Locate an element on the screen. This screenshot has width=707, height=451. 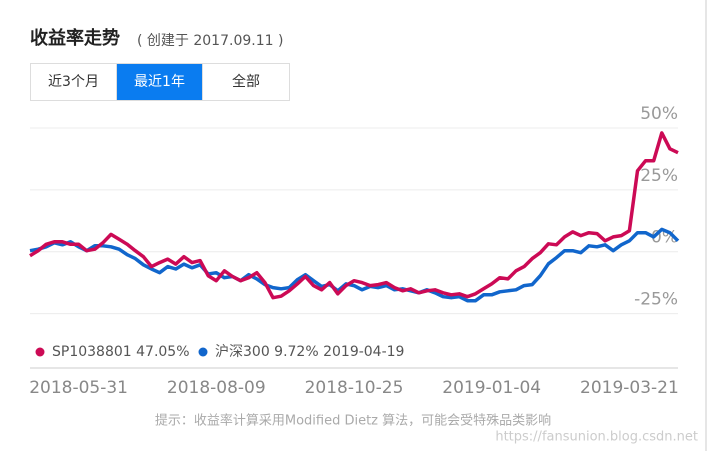
range-tab: 全部 is located at coordinates (246, 82).